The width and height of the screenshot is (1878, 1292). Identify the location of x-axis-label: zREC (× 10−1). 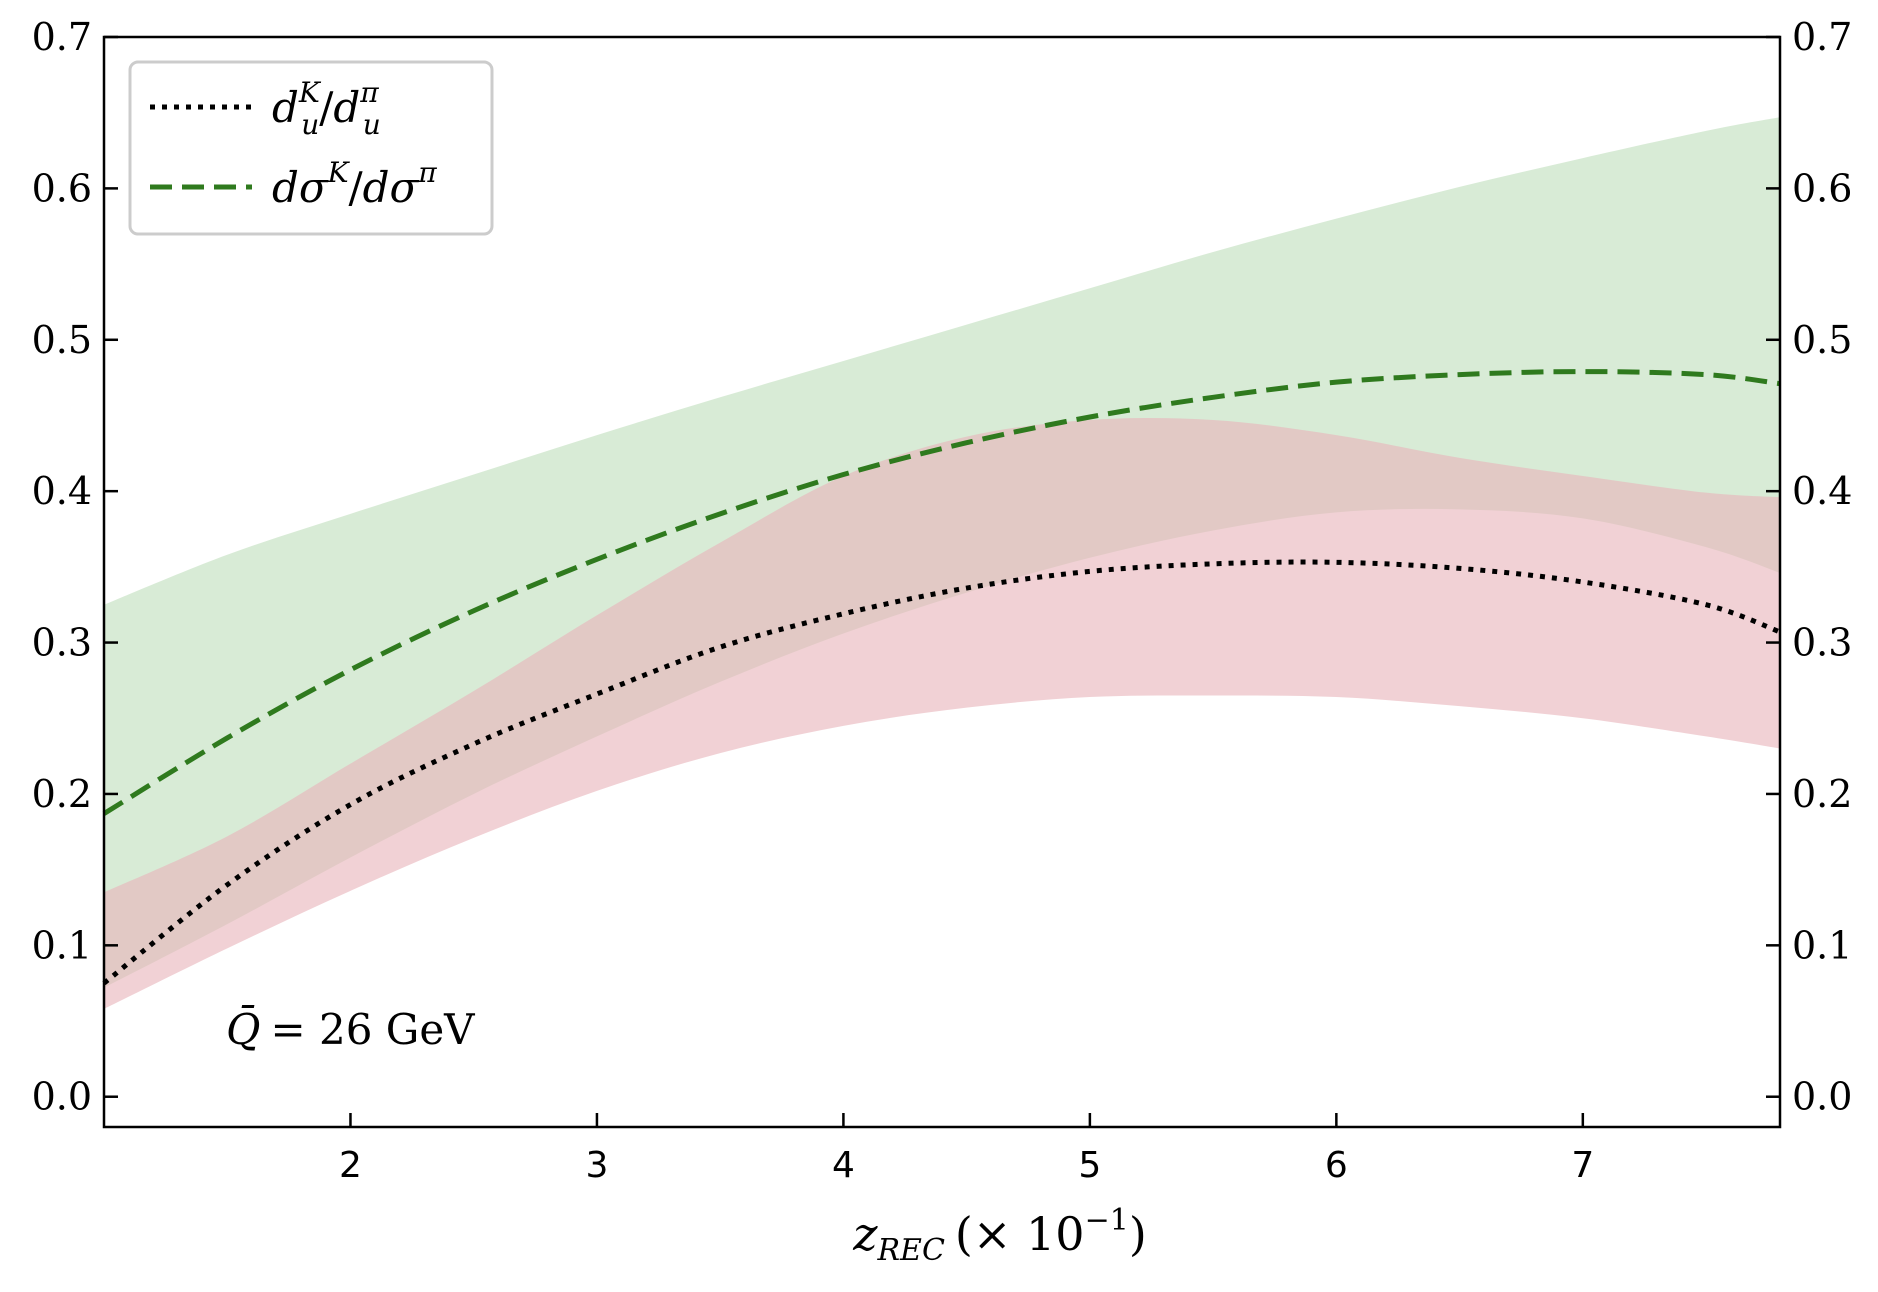
(999, 1235).